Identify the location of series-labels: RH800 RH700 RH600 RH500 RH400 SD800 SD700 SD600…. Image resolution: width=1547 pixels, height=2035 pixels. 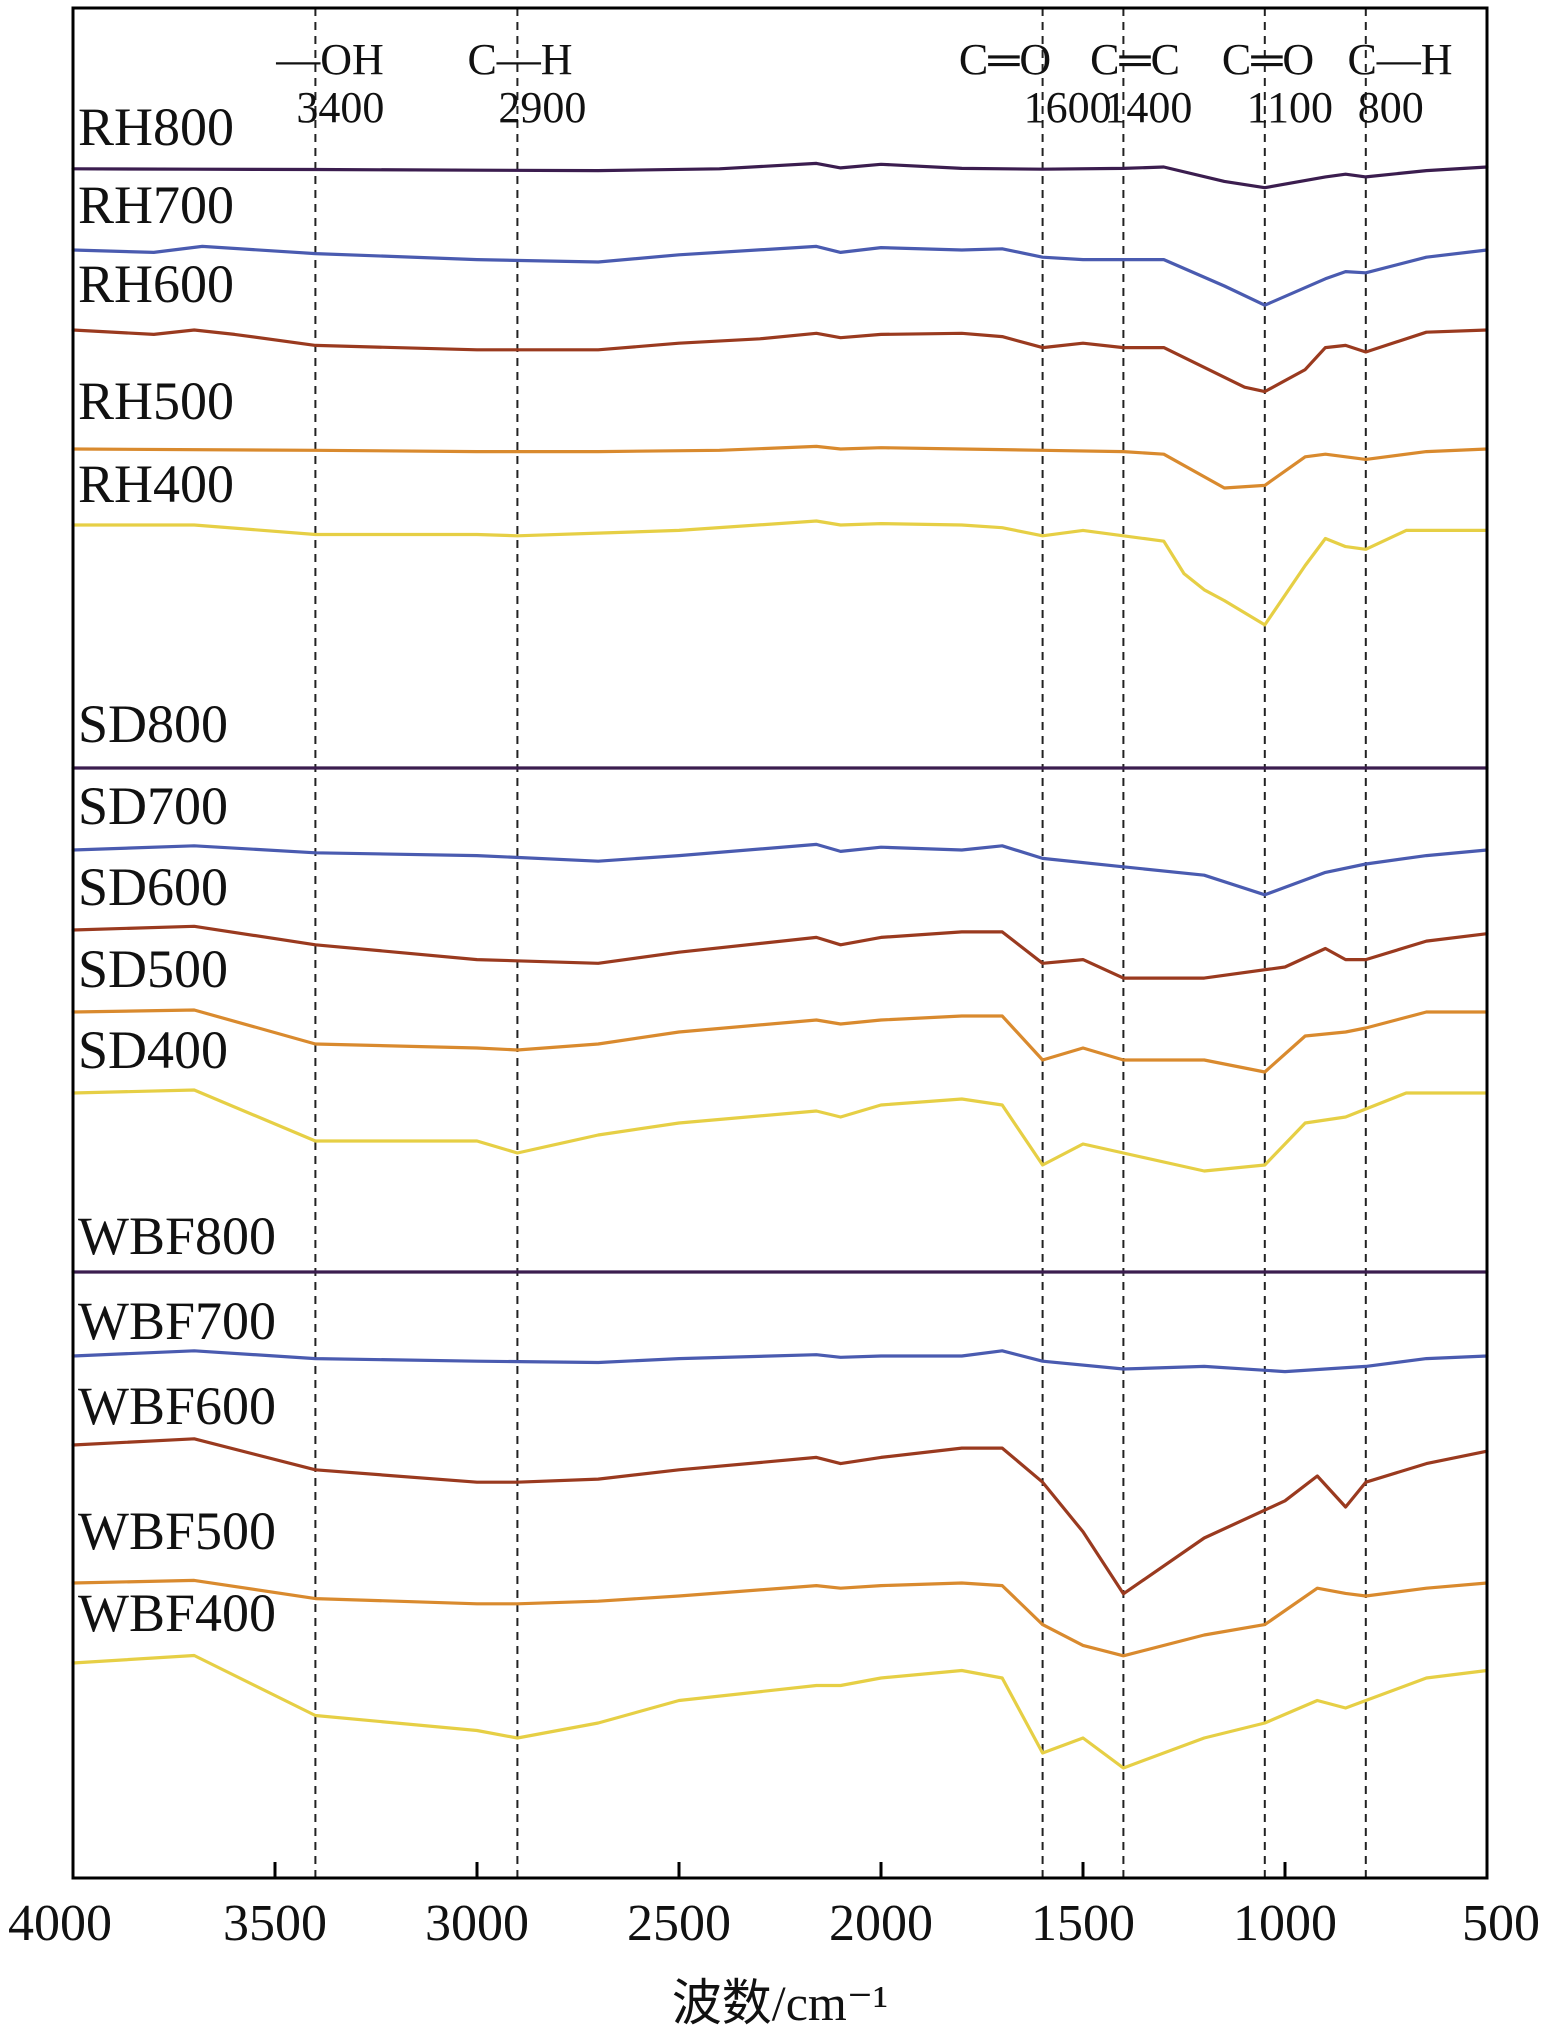
(177, 870).